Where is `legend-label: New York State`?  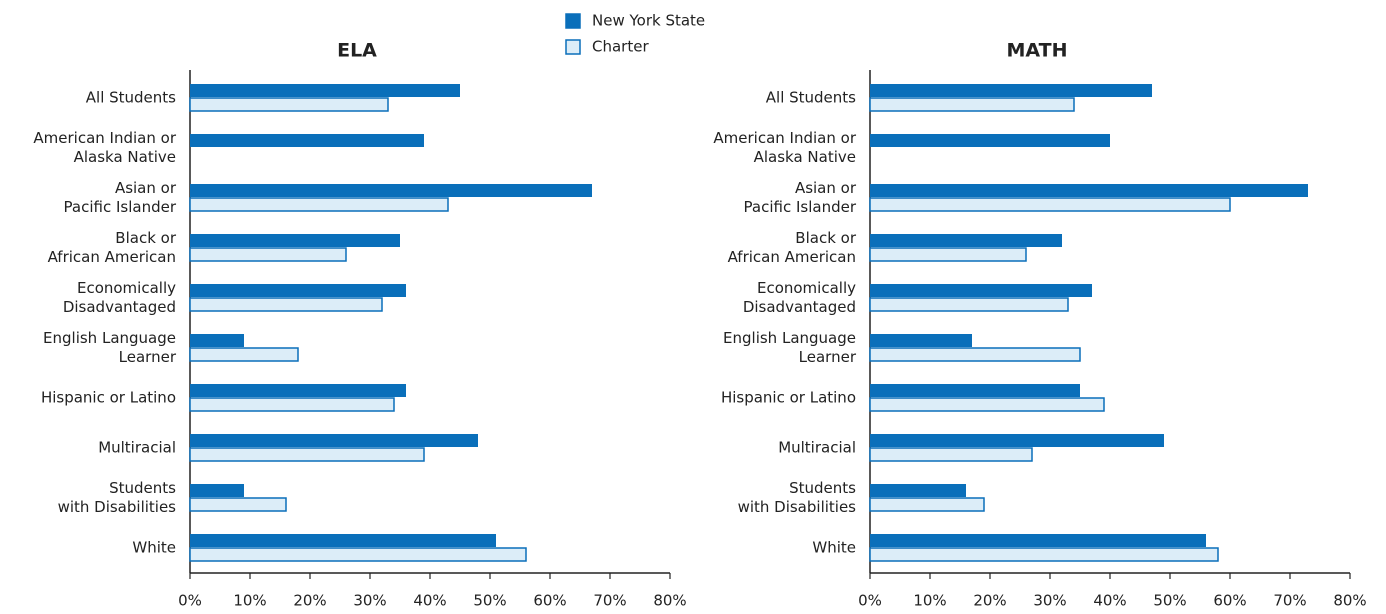
legend-label: New York State is located at coordinates (648, 21).